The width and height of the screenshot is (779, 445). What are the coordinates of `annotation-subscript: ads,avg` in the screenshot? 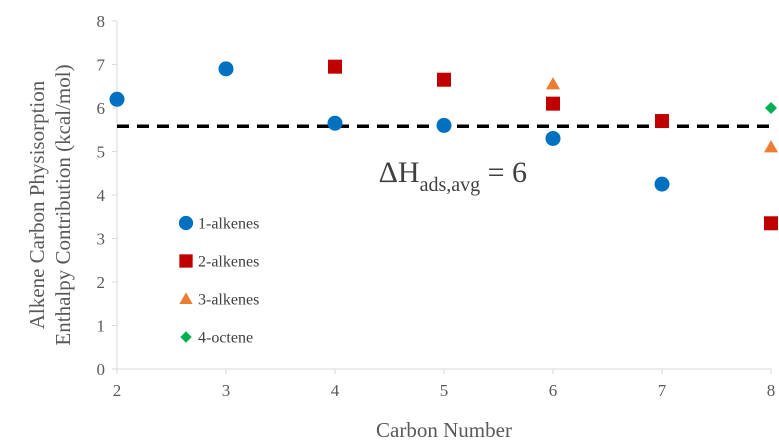 It's located at (450, 185).